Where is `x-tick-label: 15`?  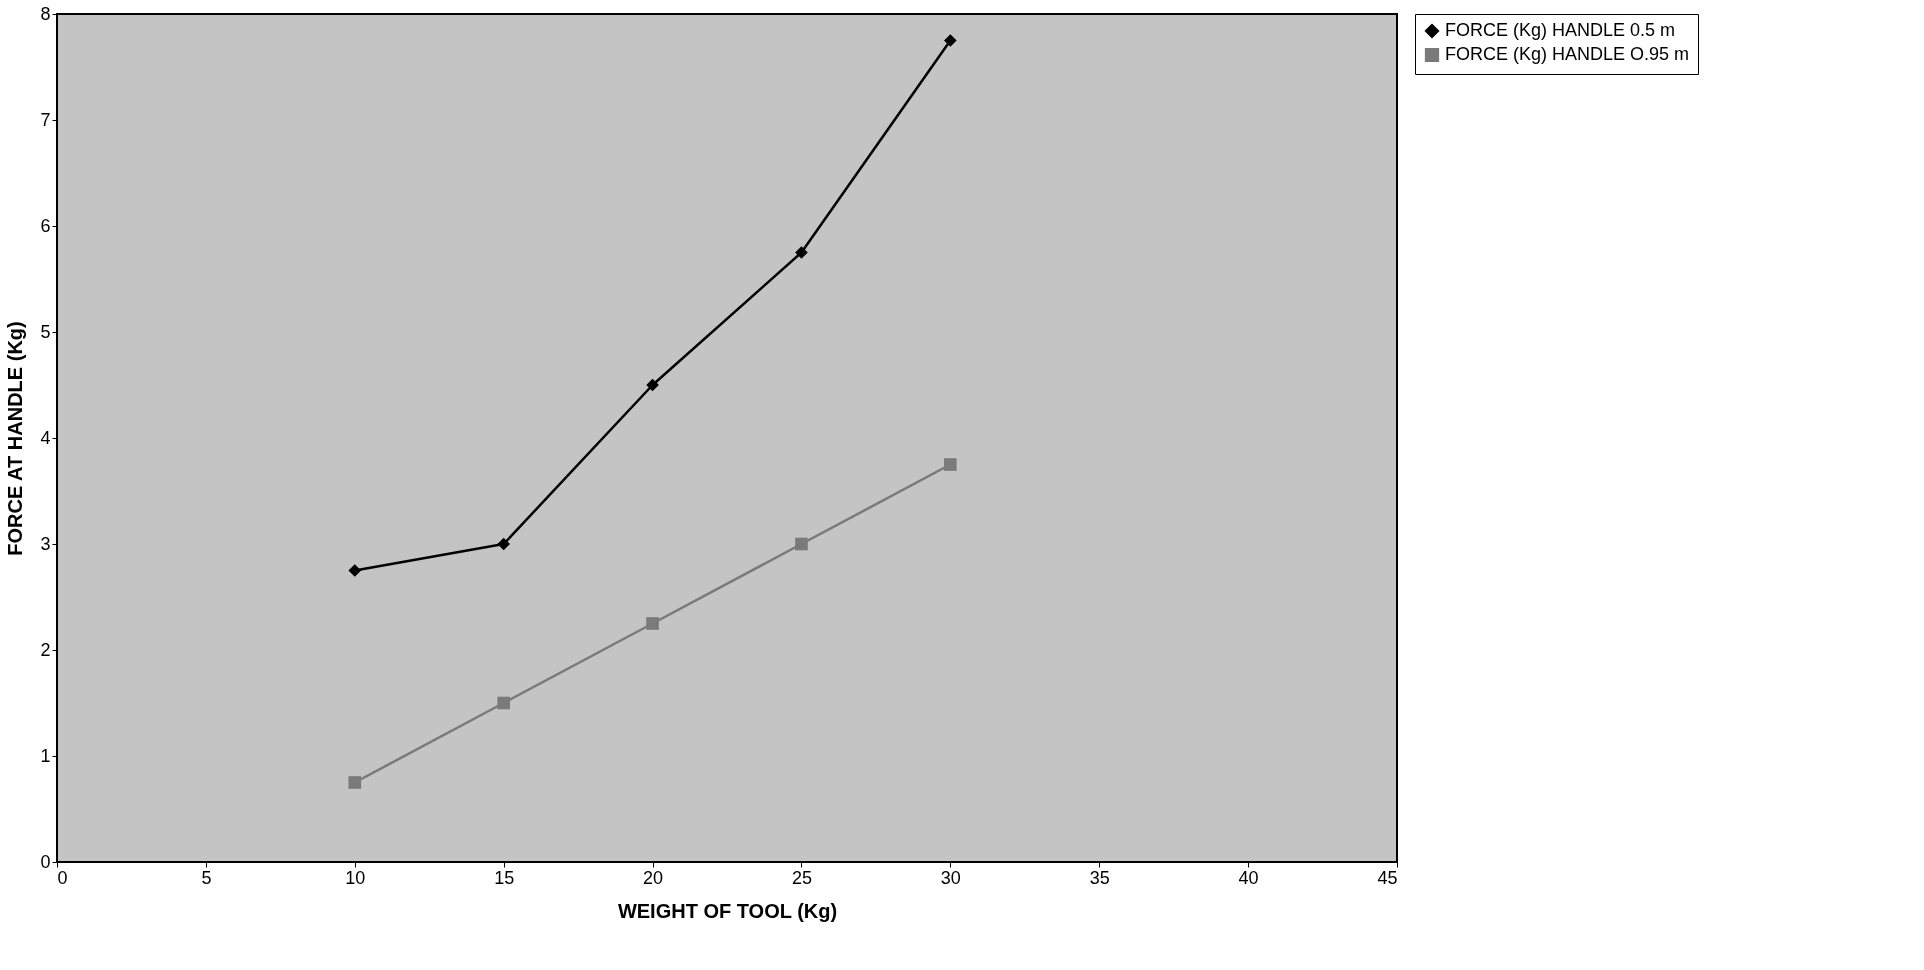
x-tick-label: 15 is located at coordinates (504, 877).